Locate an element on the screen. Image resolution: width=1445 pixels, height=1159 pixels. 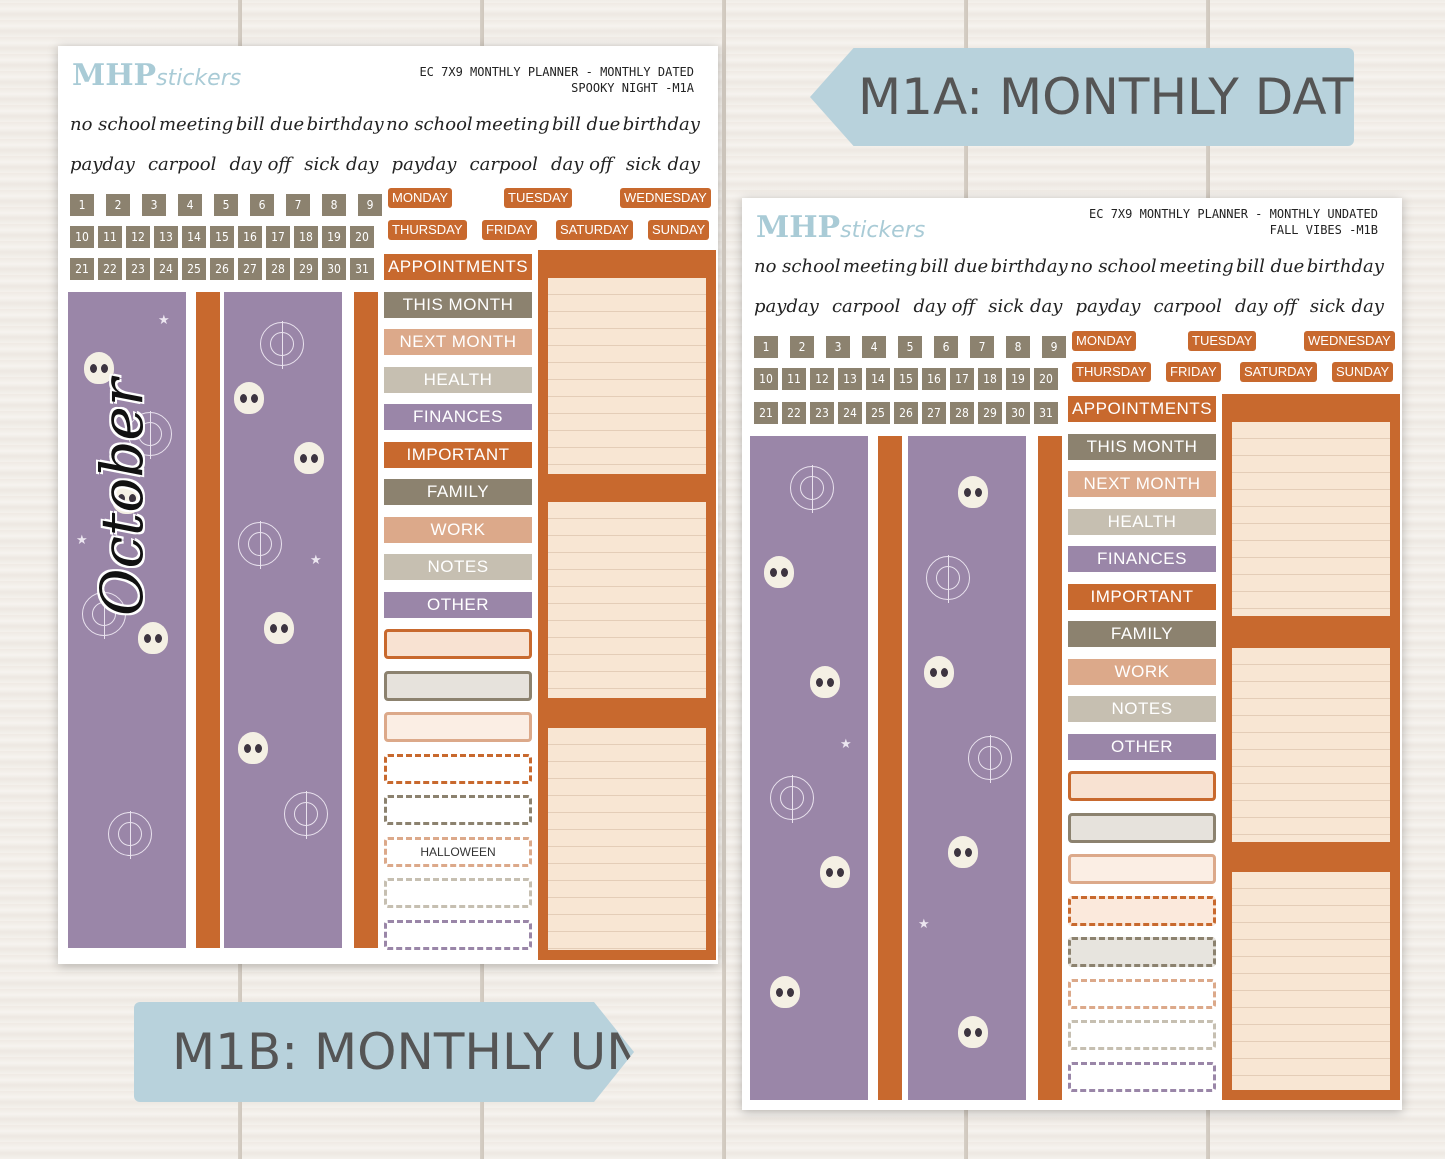
day-thursday: THURSDAY is located at coordinates (1111, 372).